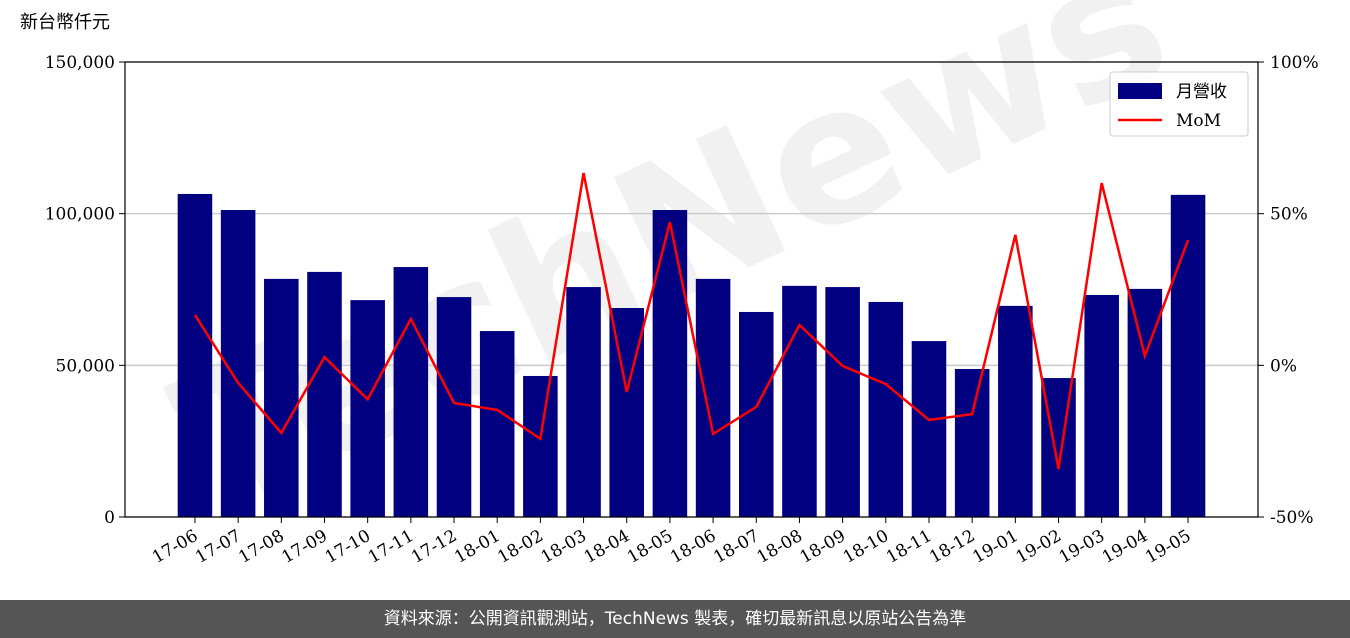 This screenshot has height=638, width=1350. What do you see at coordinates (866, 547) in the screenshot?
I see `x-tick-label: 18-10` at bounding box center [866, 547].